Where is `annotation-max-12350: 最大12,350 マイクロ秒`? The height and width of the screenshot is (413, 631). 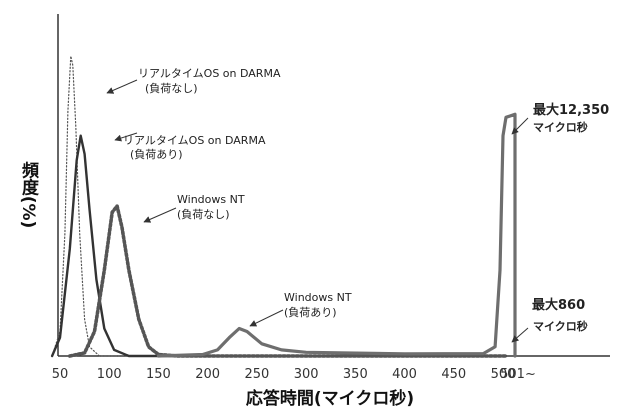
annotation-max-12350: 最大12,350 マイクロ秒 is located at coordinates (560, 118).